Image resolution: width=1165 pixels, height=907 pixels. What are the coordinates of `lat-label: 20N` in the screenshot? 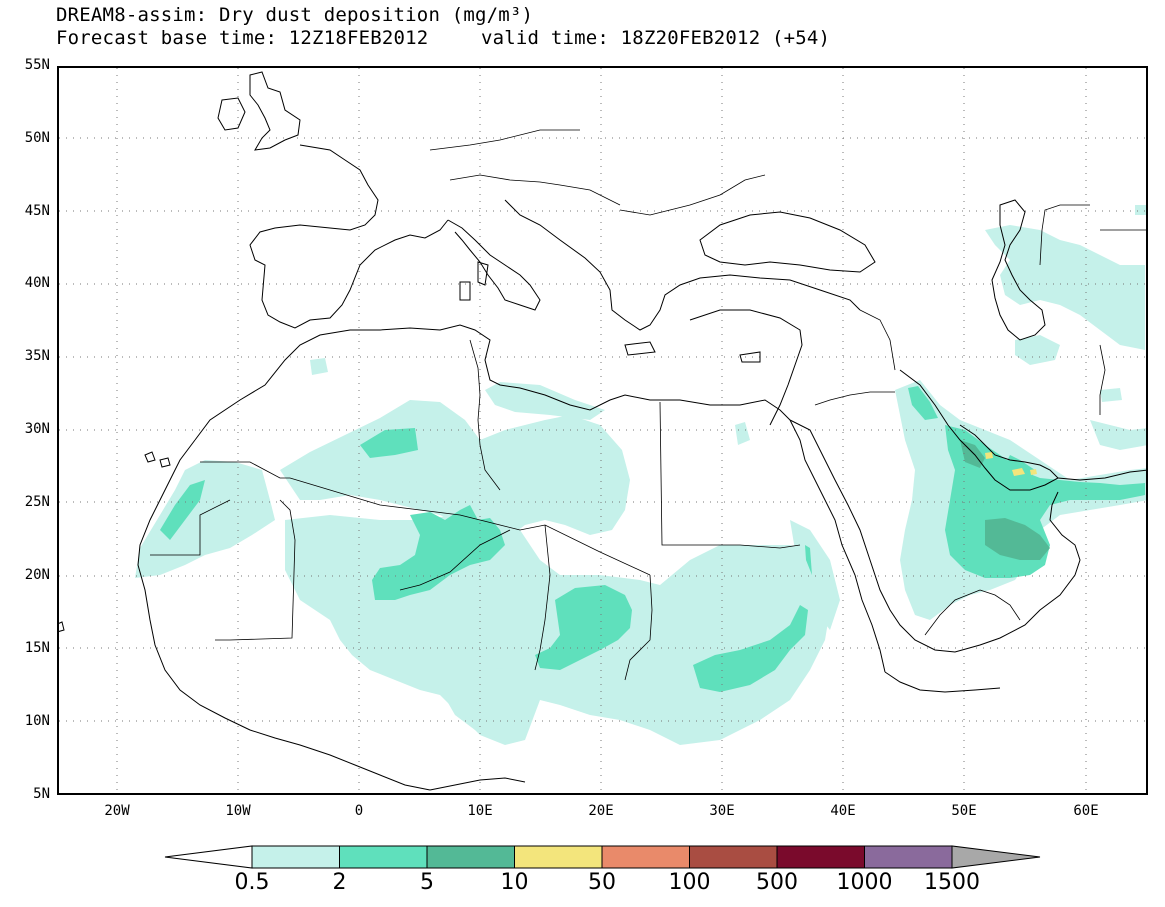 It's located at (37, 575).